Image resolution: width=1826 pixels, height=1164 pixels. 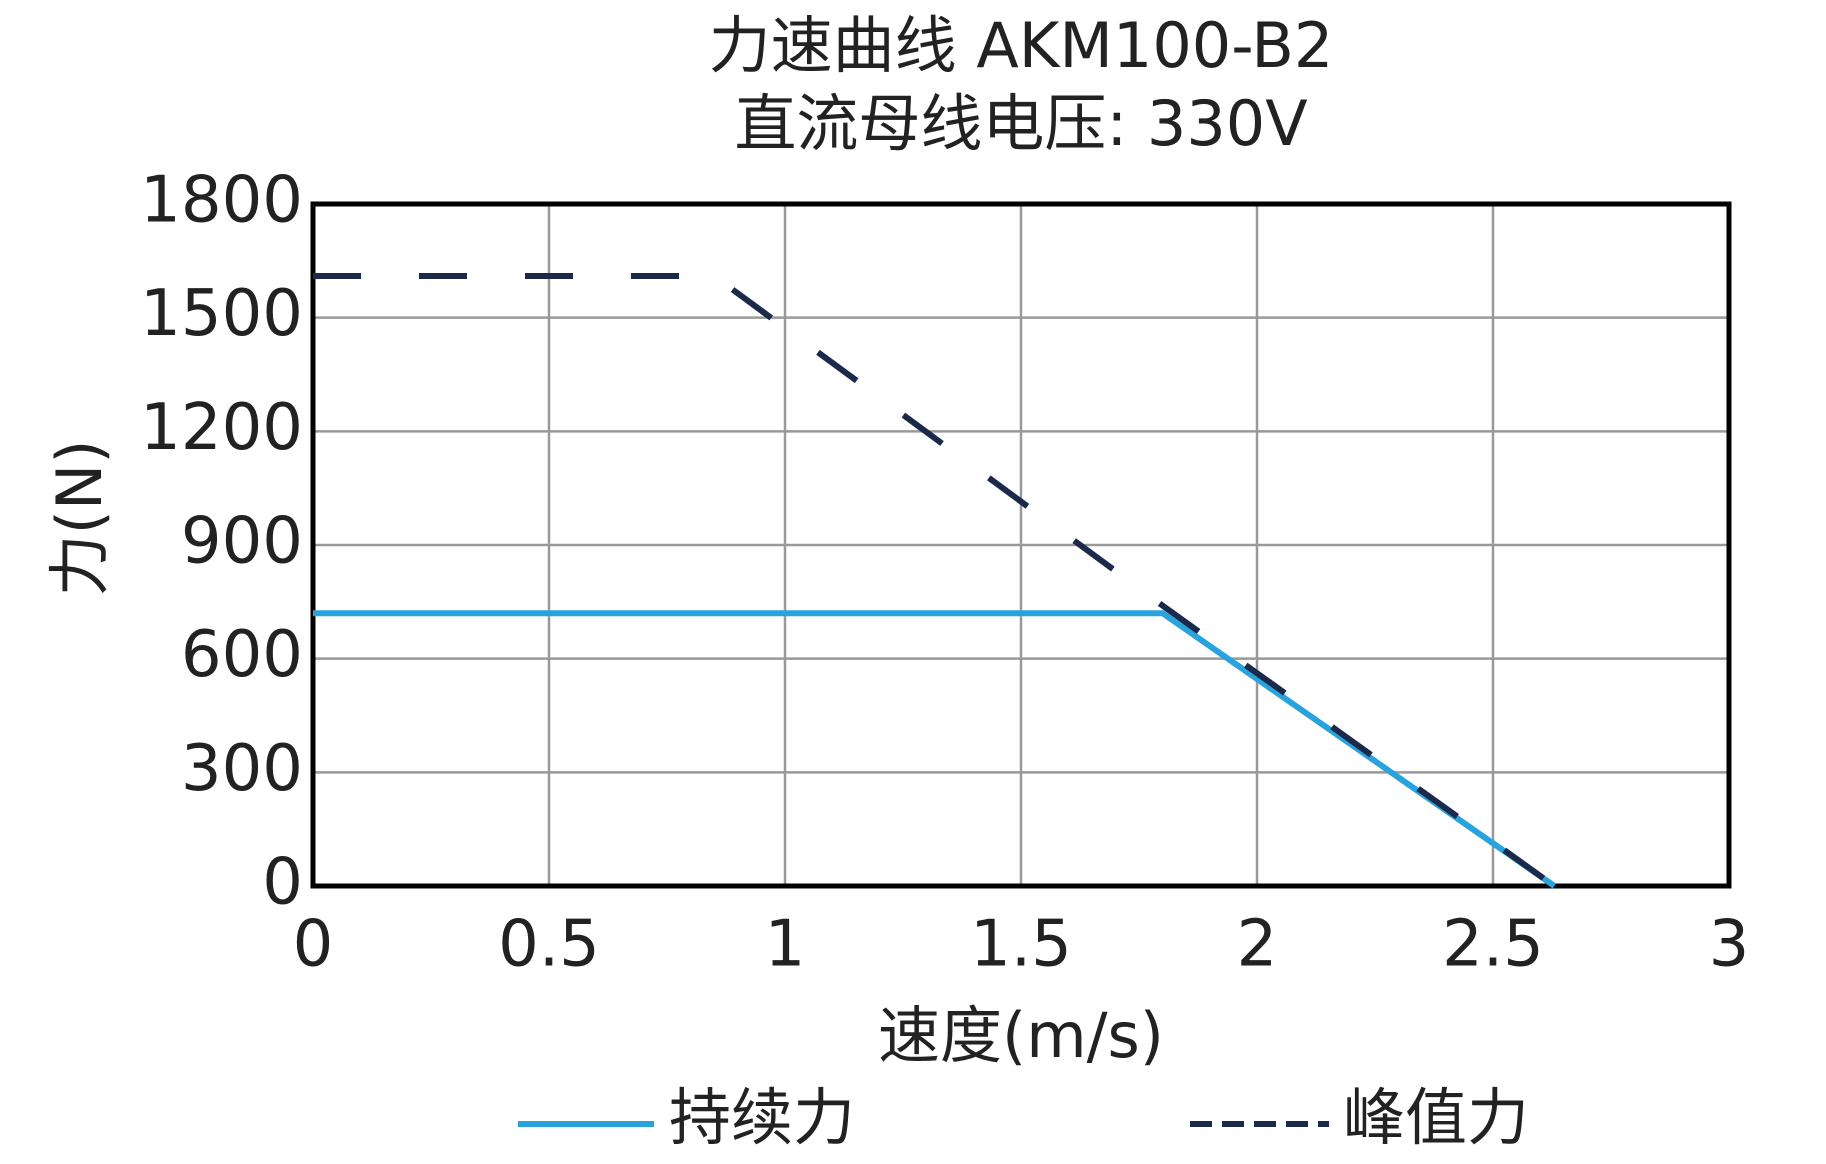 I want to click on y-tick-label: 600, so click(x=242, y=655).